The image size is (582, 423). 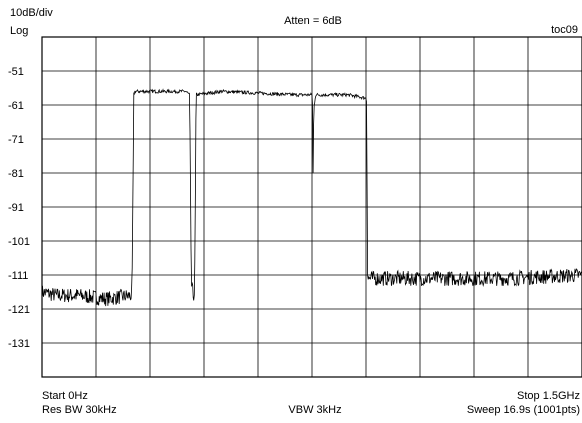 I want to click on figure-id-label: toc09, so click(x=564, y=30).